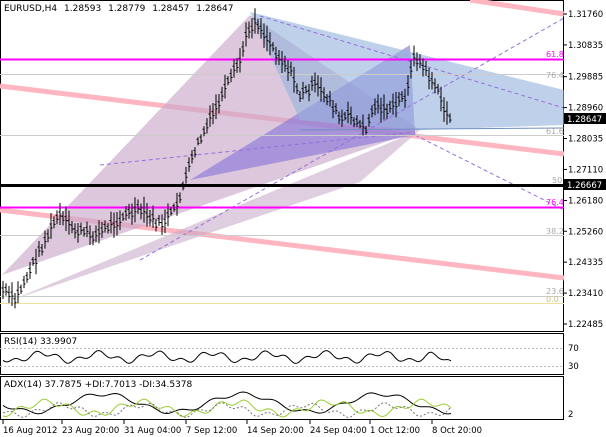  I want to click on current-price-label: 1.28647, so click(584, 120).